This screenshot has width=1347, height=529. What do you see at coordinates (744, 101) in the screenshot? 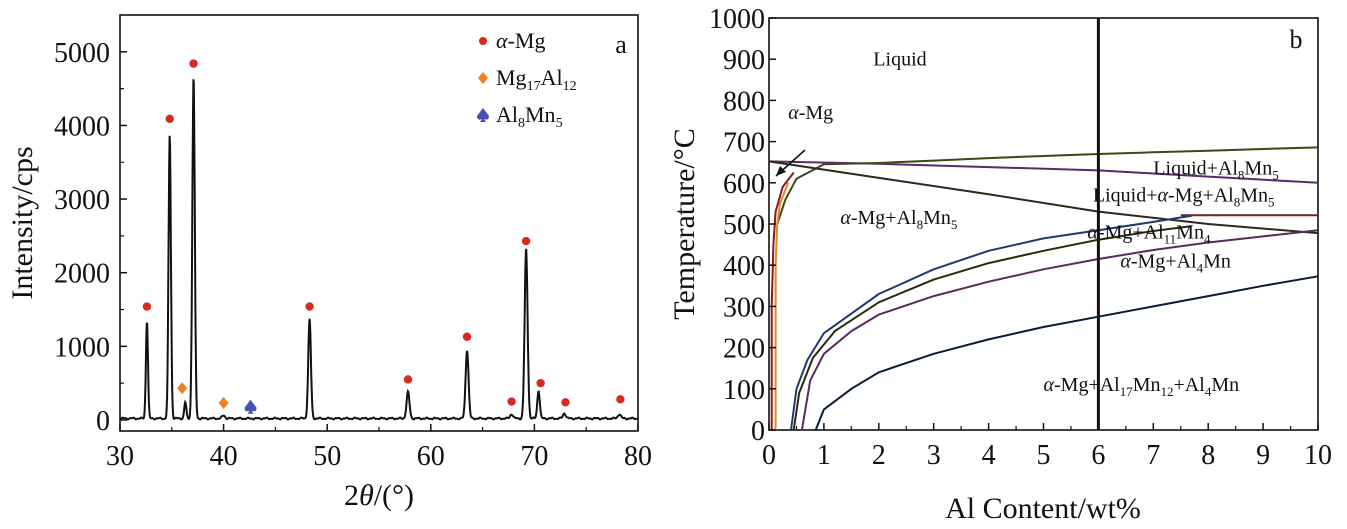
I see `phase-y-tick-label: 800` at bounding box center [744, 101].